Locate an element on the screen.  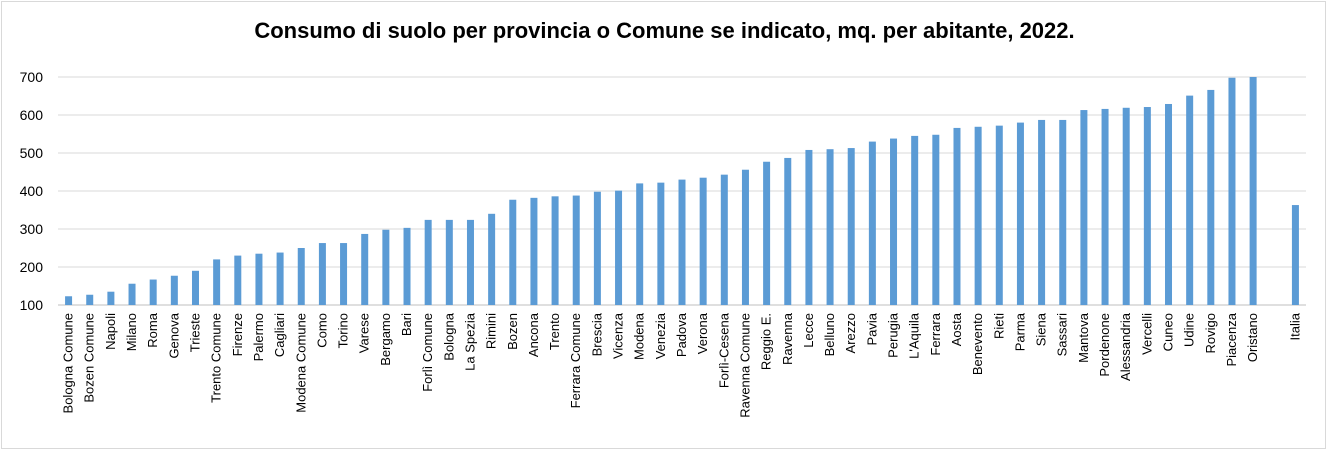
x-tick-label: Bozen Comune is located at coordinates (89, 358).